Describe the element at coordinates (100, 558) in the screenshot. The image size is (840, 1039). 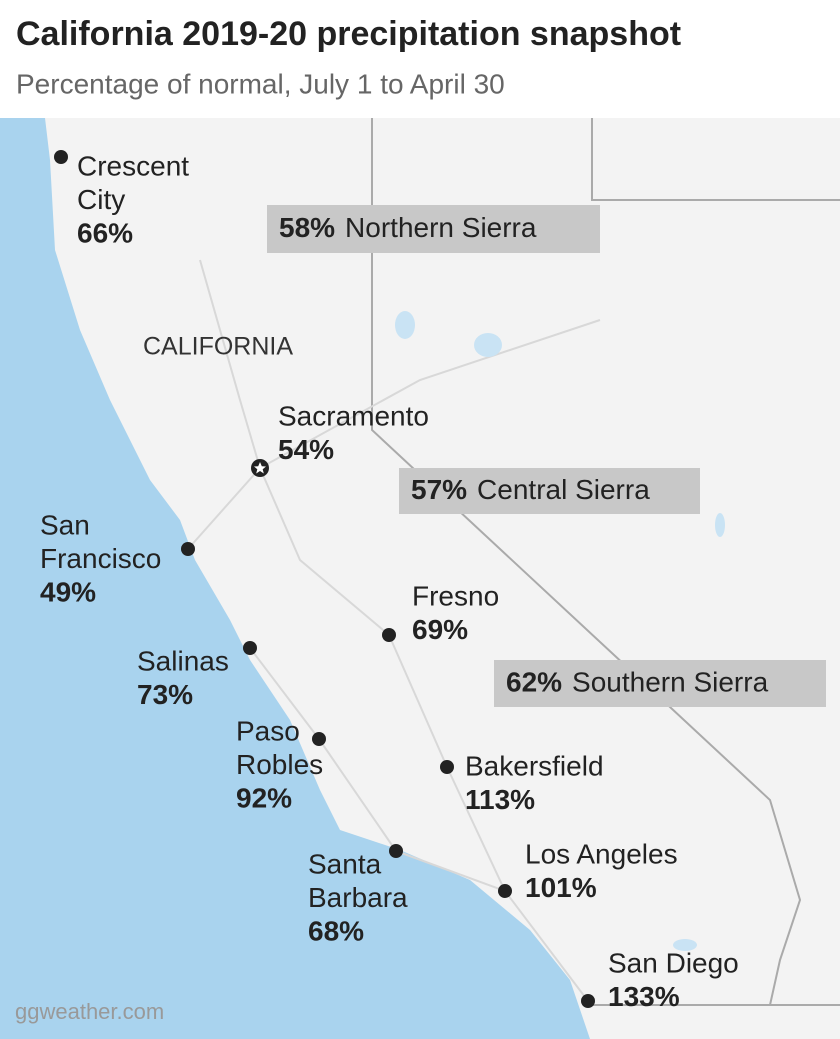
I see `city-name: Francisco` at that location.